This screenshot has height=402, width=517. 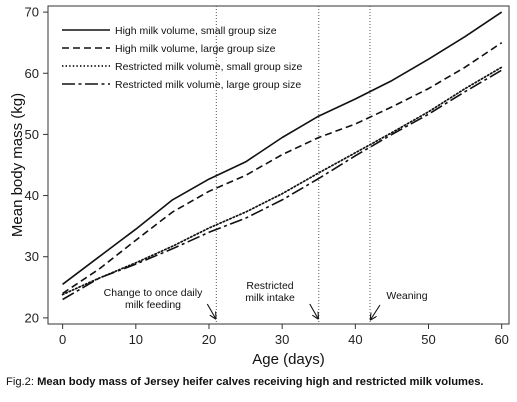 I want to click on y-tick-label: 70, so click(x=32, y=12).